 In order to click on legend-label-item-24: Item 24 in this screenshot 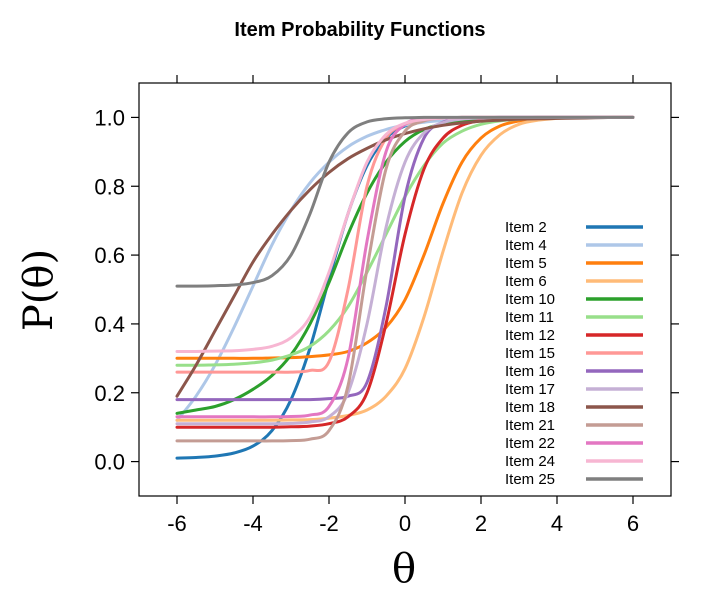, I will do `click(530, 461)`.